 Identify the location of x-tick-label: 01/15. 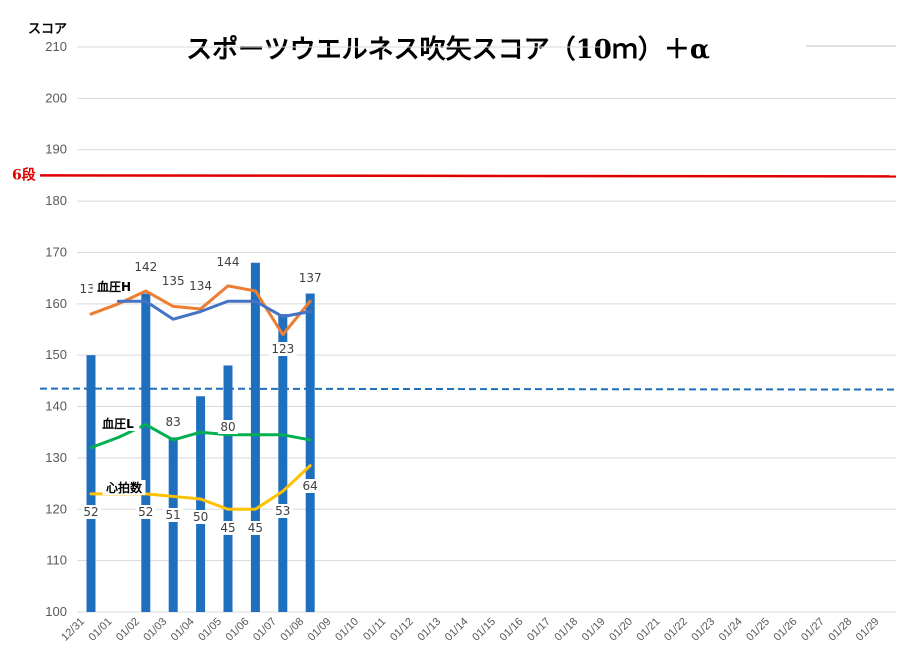
(484, 630).